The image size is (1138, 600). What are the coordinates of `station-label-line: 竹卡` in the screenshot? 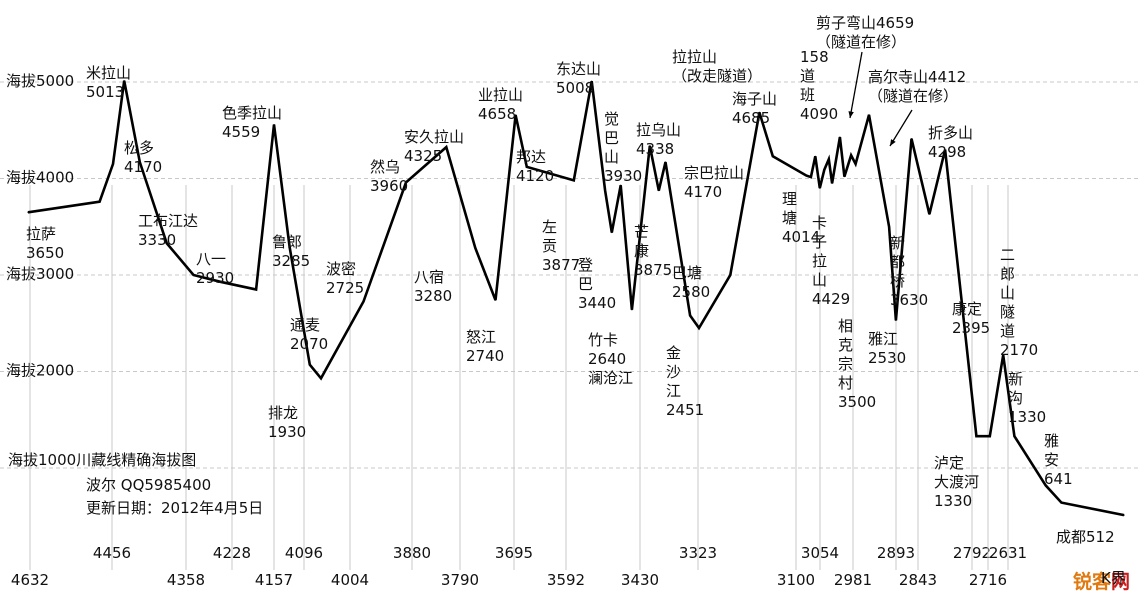 It's located at (603, 340).